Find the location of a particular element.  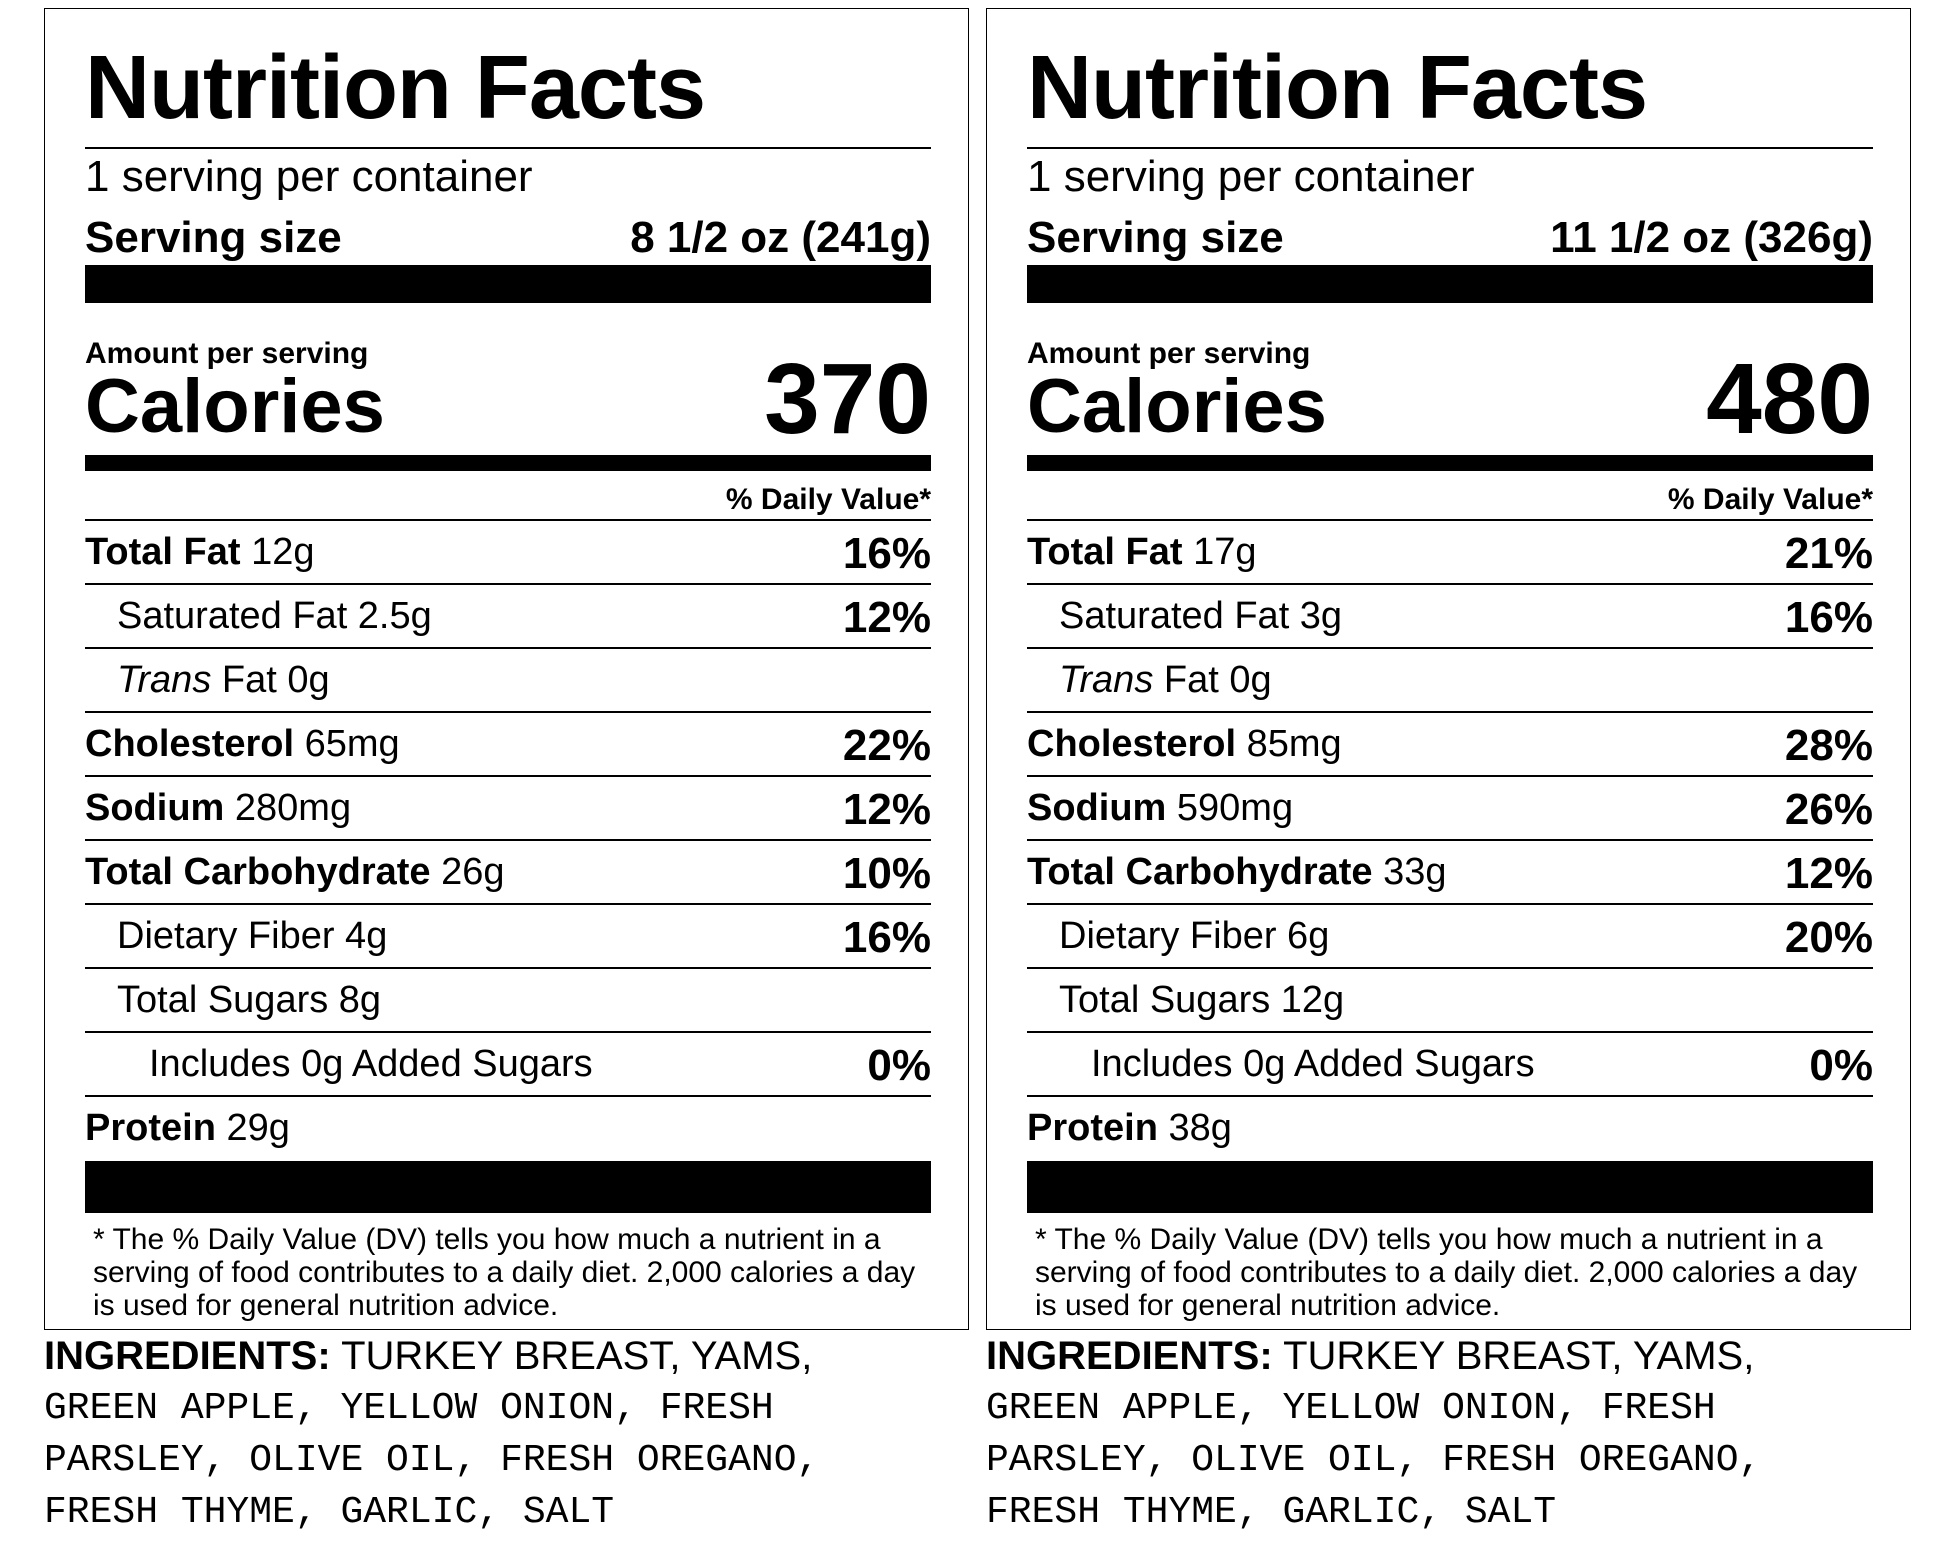

nutrient-row-sodium: Sodium 590mg 26% is located at coordinates (1450, 808).